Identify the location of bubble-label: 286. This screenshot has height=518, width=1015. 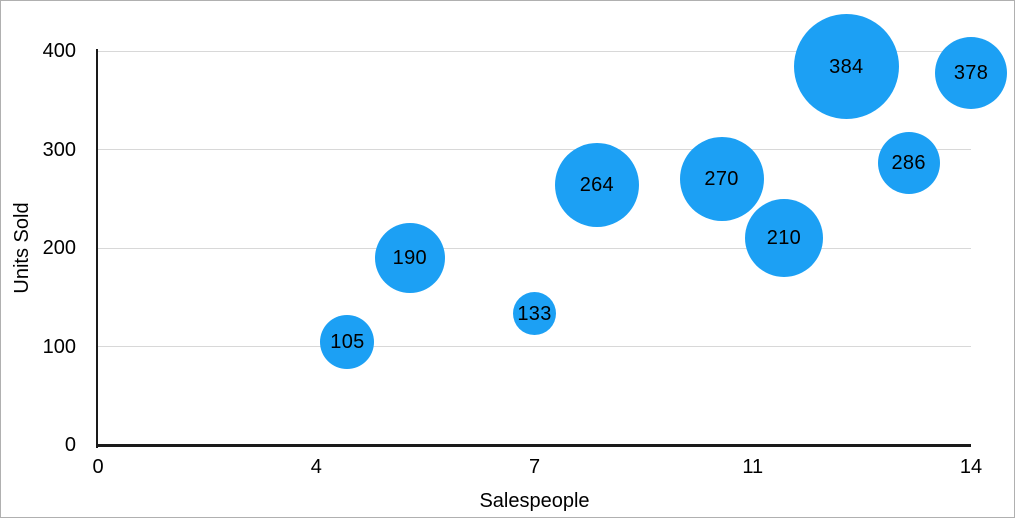
(908, 163).